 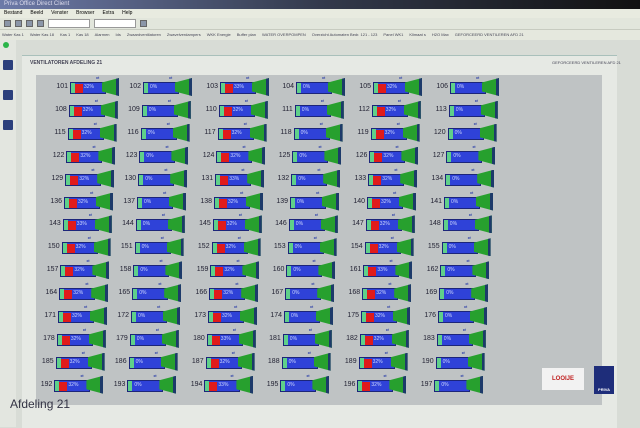 What do you see at coordinates (300, 246) in the screenshot?
I see `ventilator-153: 153 0% ⇄` at bounding box center [300, 246].